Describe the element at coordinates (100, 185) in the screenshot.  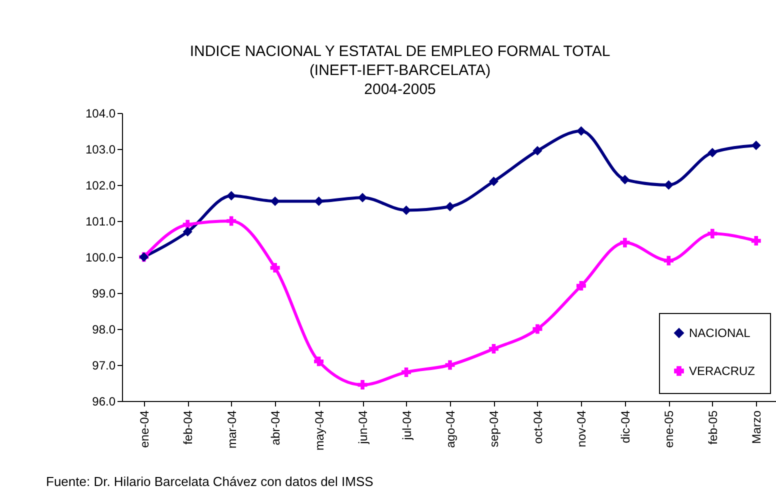
I see `y-tick-label: 102.0` at that location.